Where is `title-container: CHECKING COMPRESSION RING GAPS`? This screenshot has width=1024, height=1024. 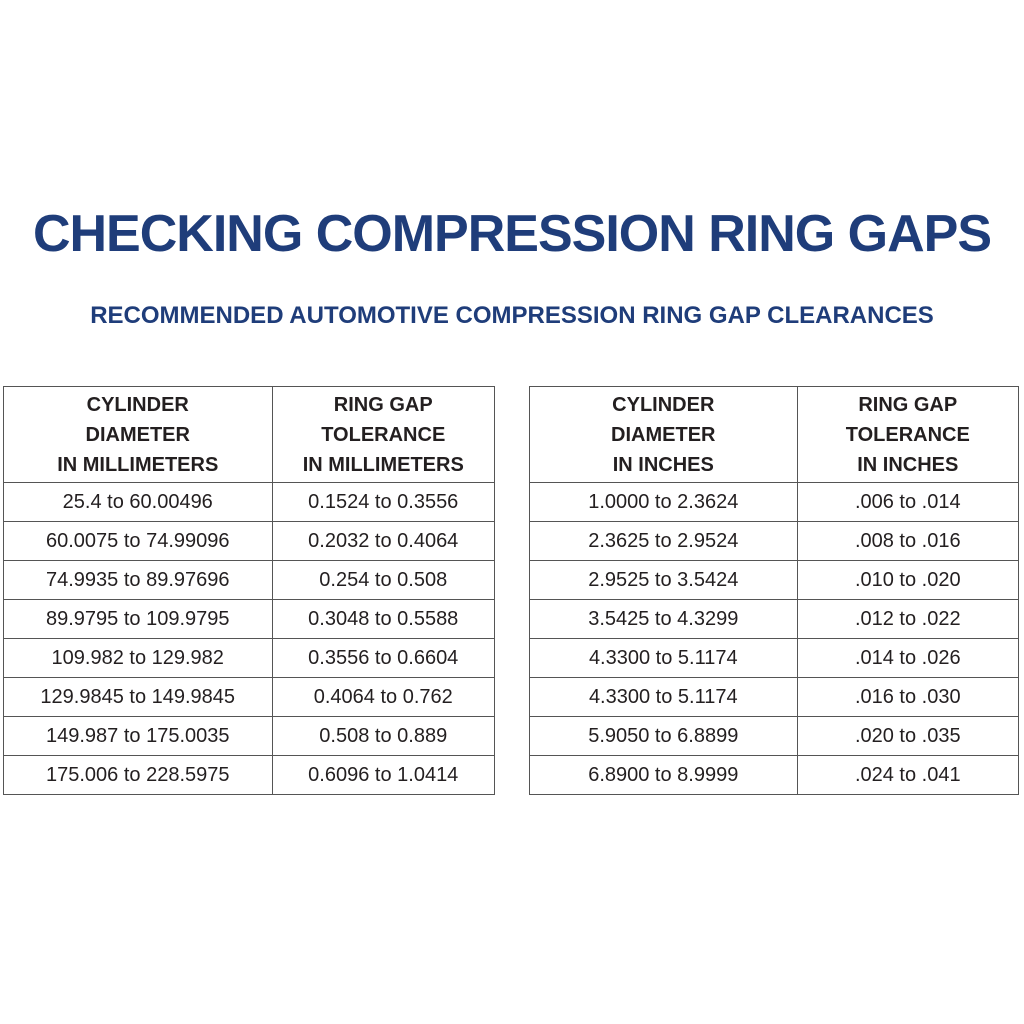
title-container: CHECKING COMPRESSION RING GAPS is located at coordinates (512, 234).